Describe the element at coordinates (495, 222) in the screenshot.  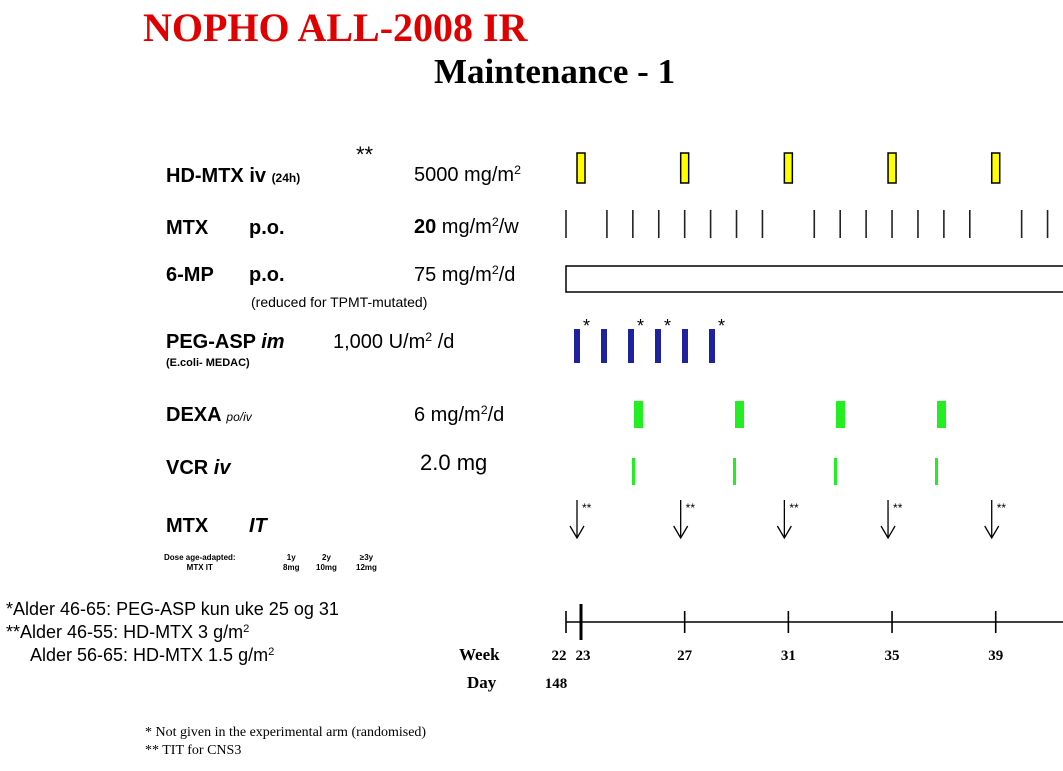
I see `mtx-po-dose-sup: 2` at that location.